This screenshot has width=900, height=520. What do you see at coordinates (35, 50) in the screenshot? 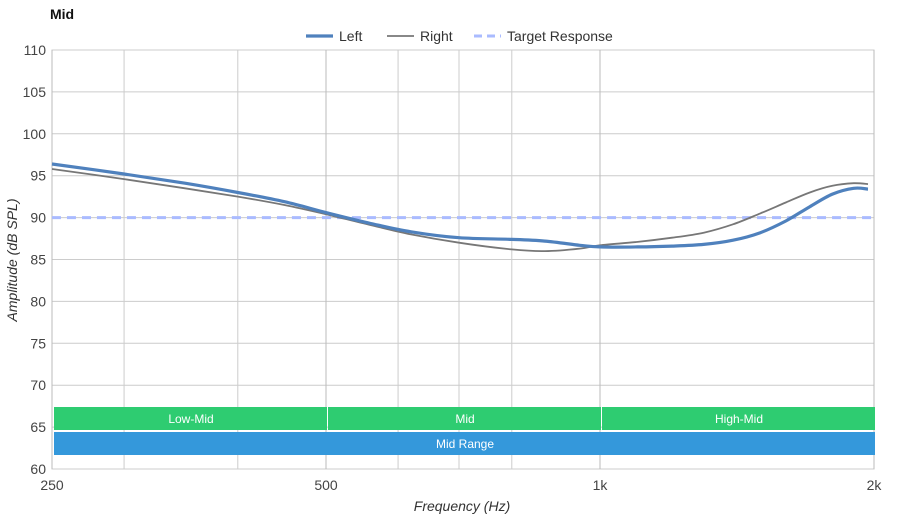
I see `y-tick-label: 110` at bounding box center [35, 50].